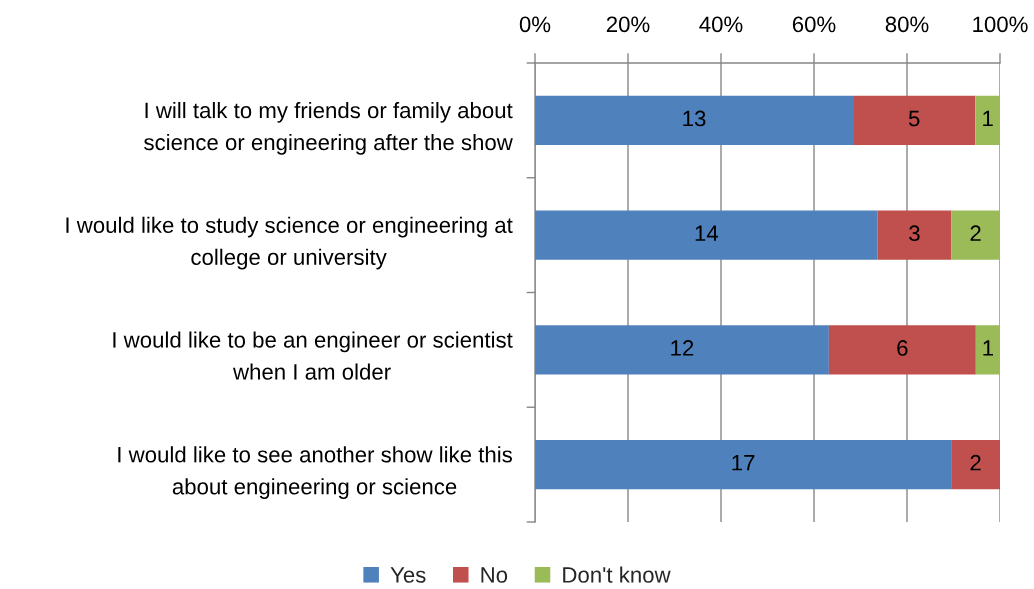 The width and height of the screenshot is (1034, 589). I want to click on annotation: 3, so click(914, 233).